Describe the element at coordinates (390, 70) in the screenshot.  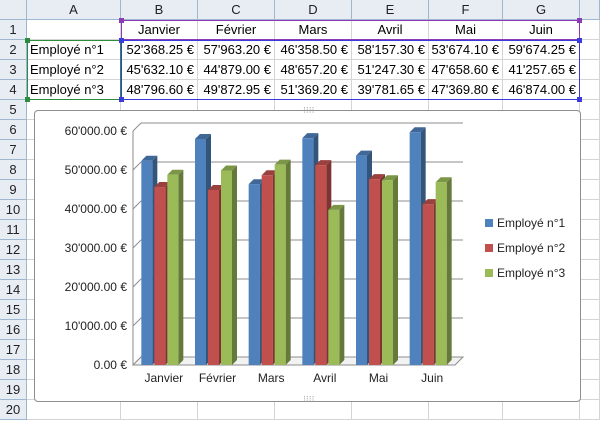
I see `cell: 51'247.30 €` at that location.